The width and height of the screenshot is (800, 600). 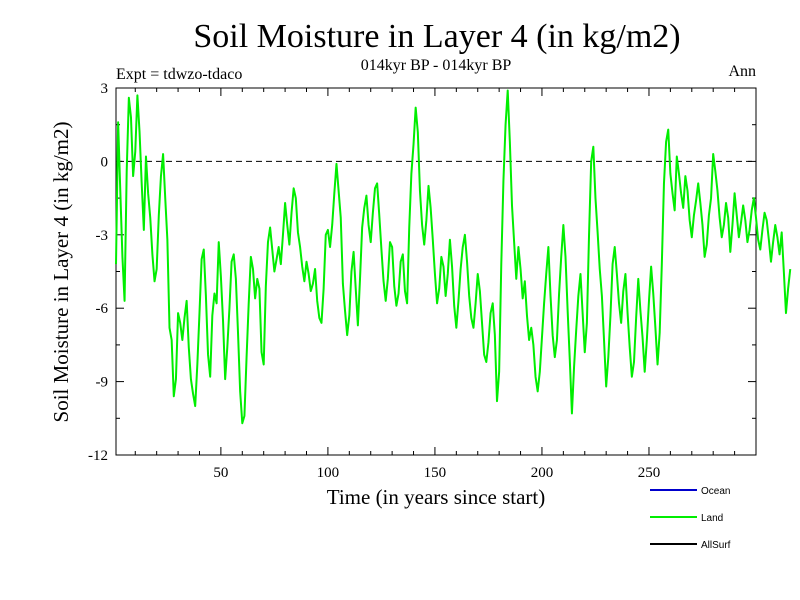 I want to click on y-tick-label: 0, so click(x=105, y=162).